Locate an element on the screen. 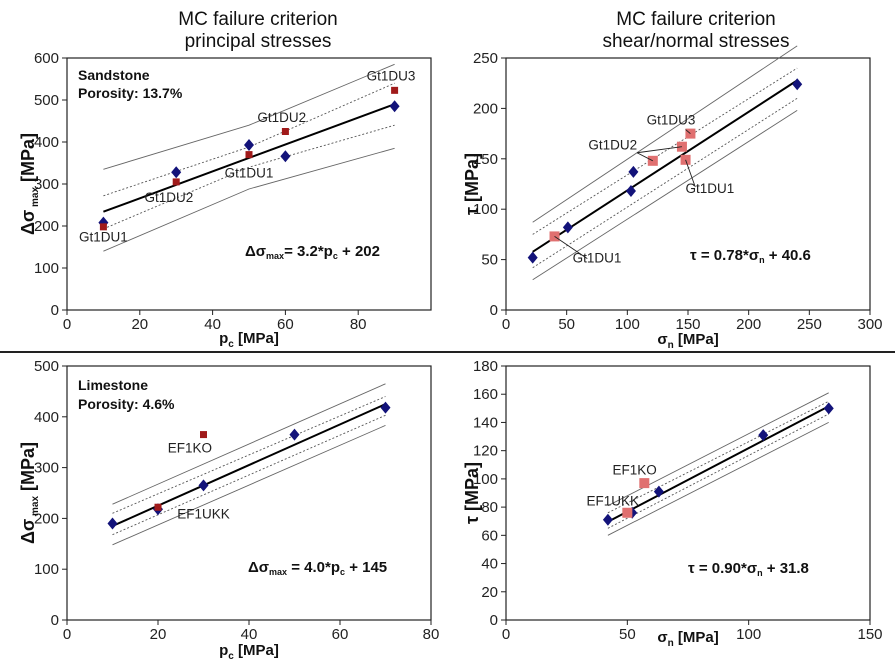 This screenshot has width=895, height=660. y-tick-label: 160 is located at coordinates (485, 394).